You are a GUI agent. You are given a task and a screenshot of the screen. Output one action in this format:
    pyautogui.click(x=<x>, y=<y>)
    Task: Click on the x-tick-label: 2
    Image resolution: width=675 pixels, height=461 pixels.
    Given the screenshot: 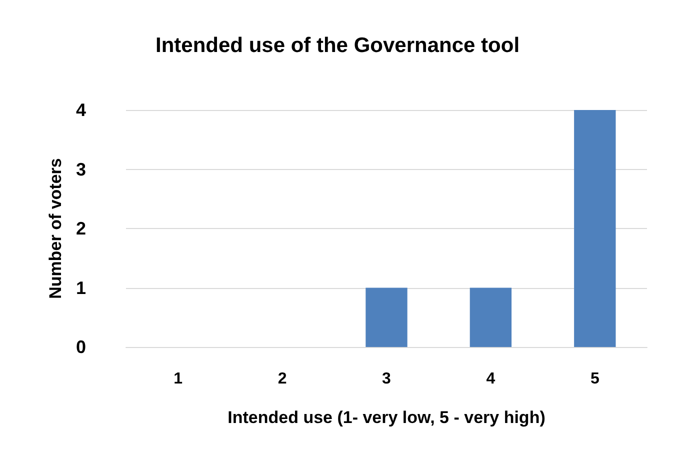 What is the action you would take?
    pyautogui.click(x=282, y=379)
    